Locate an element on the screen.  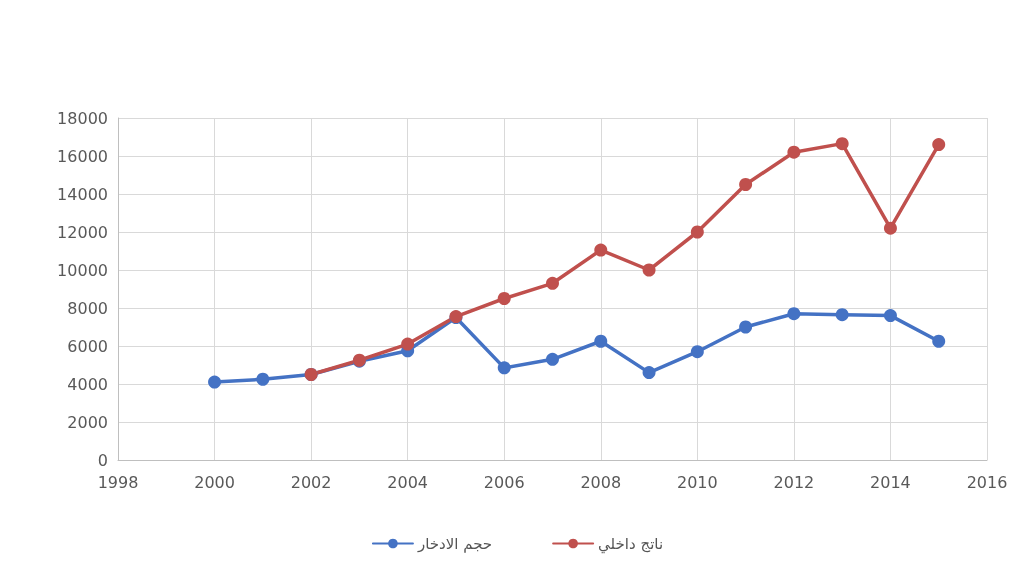
y-tick-label: 4000 is located at coordinates (87, 384).